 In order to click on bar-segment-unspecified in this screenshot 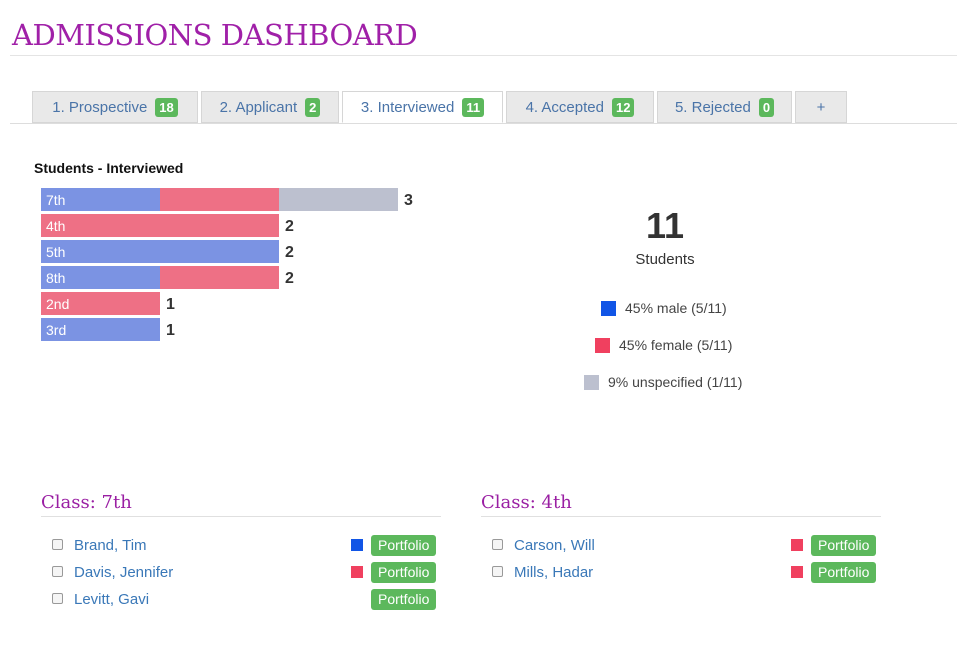, I will do `click(338, 199)`.